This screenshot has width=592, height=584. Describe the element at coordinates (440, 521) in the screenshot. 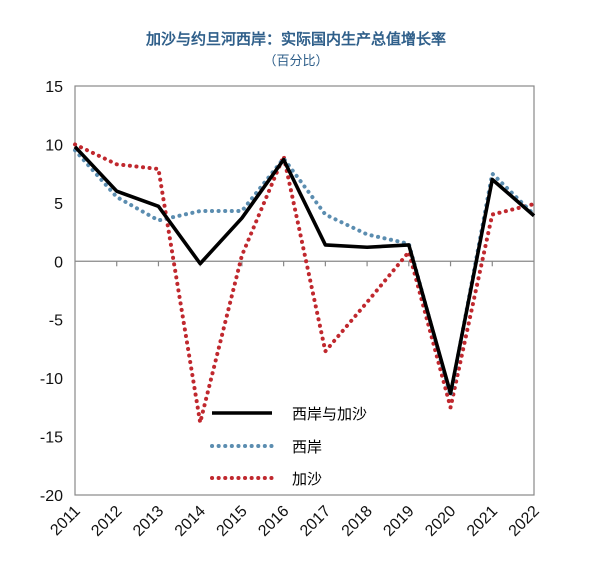

I see `x-tick-label: 2020` at that location.